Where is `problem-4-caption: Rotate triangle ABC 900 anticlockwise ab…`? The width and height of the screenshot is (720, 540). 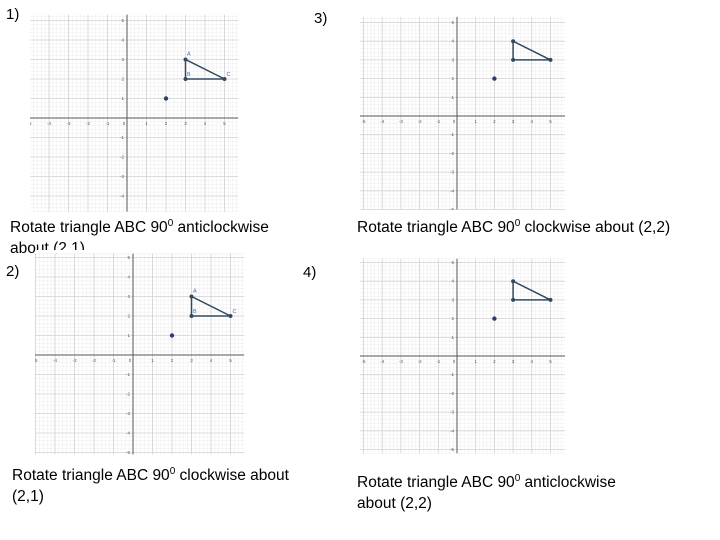
problem-4-caption: Rotate triangle ABC 900 anticlockwise ab… is located at coordinates (507, 491).